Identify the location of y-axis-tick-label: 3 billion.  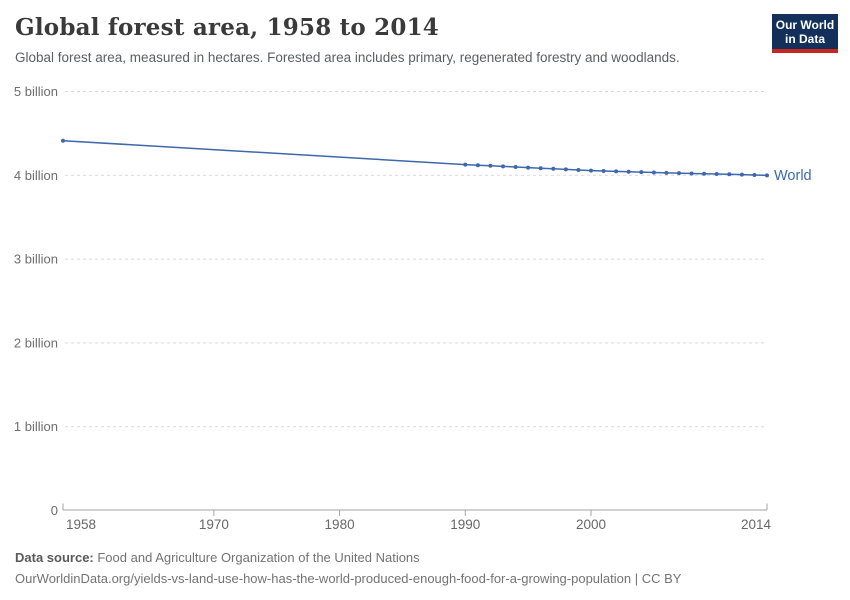
(36, 259).